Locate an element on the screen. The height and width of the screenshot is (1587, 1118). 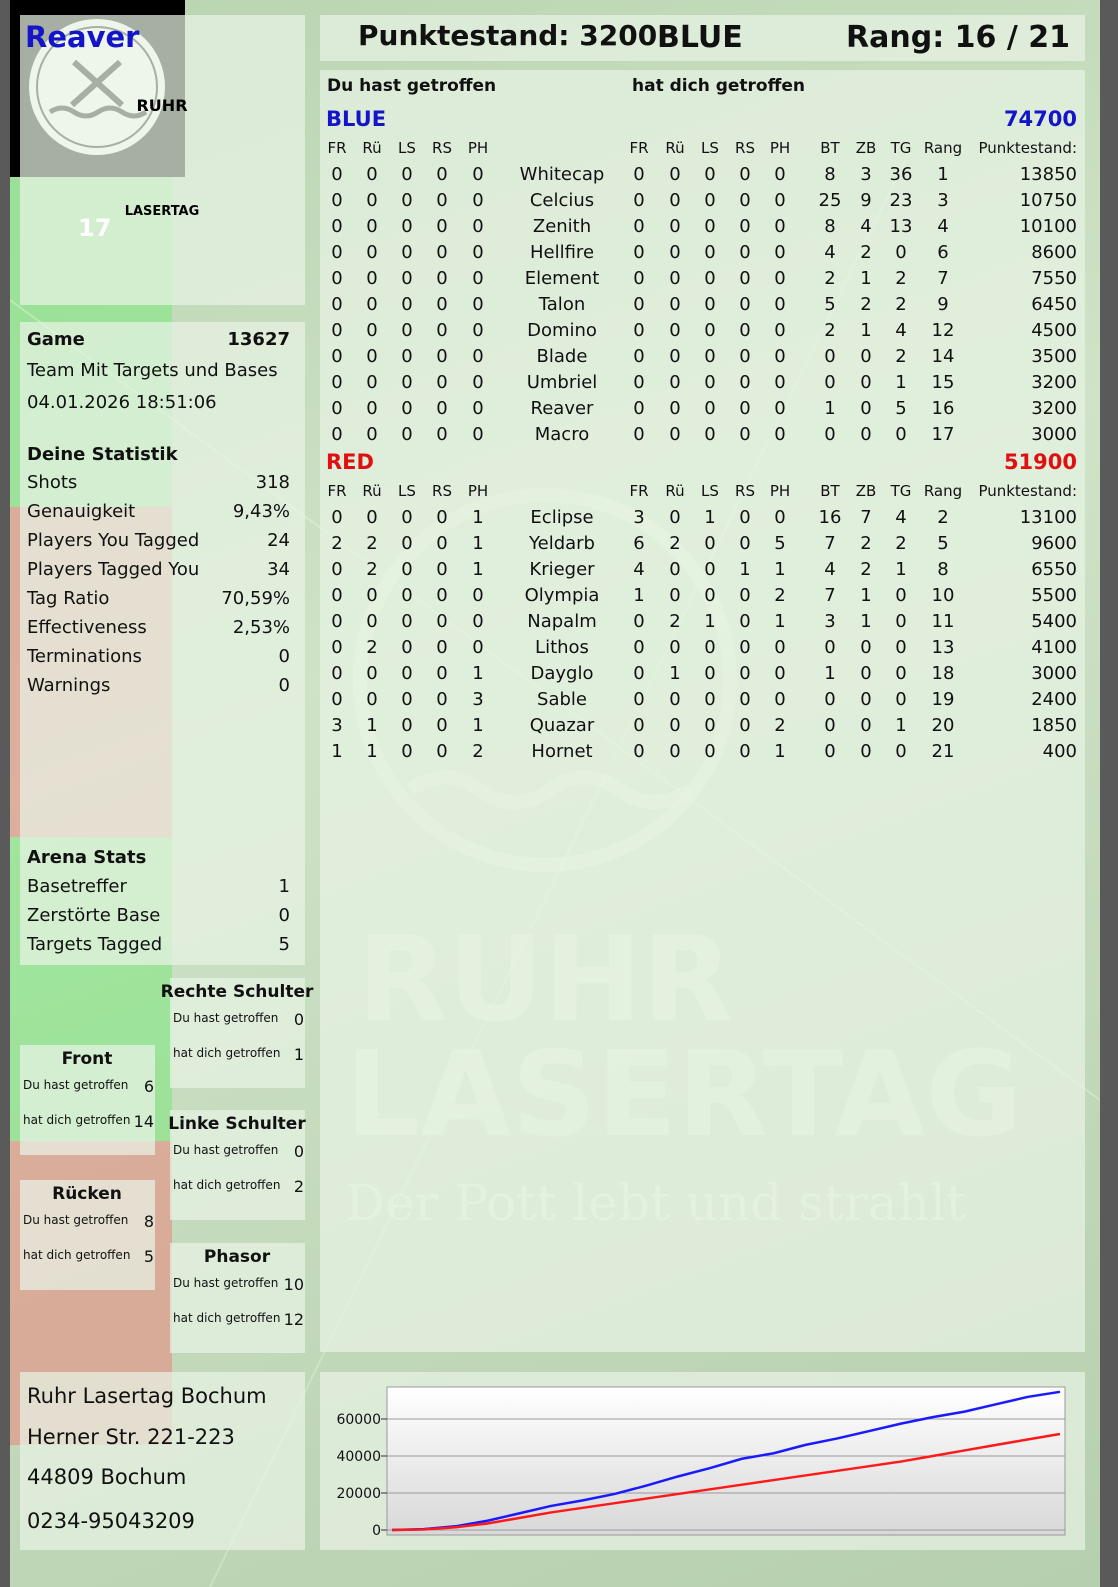
stat-label: Terminations is located at coordinates (84, 657).